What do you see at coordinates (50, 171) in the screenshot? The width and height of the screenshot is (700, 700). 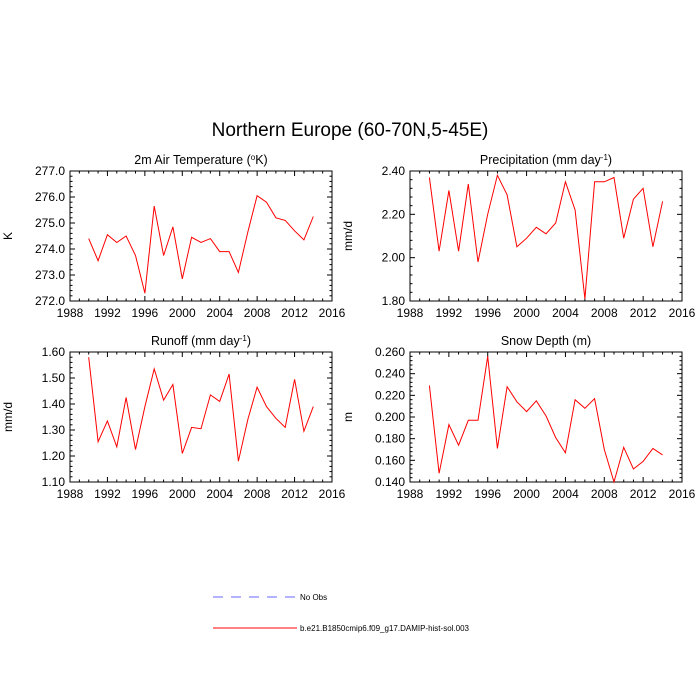 I see `y-tick-label: 277.0` at bounding box center [50, 171].